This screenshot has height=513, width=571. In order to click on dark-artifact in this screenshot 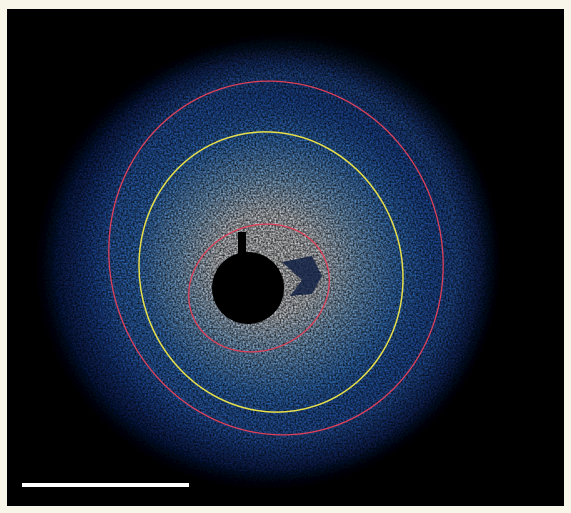, I will do `click(302, 276)`.